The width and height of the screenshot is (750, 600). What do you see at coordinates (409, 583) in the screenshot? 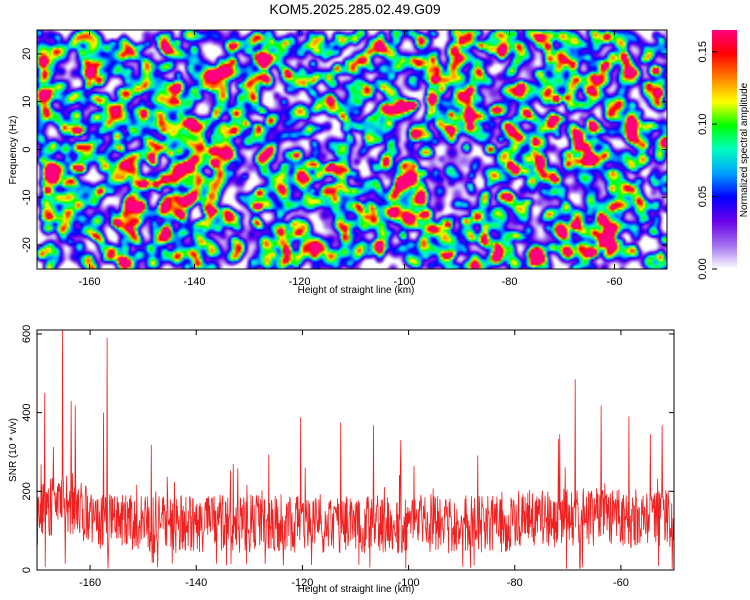
I see `snr-x-tick-label: -100` at bounding box center [409, 583].